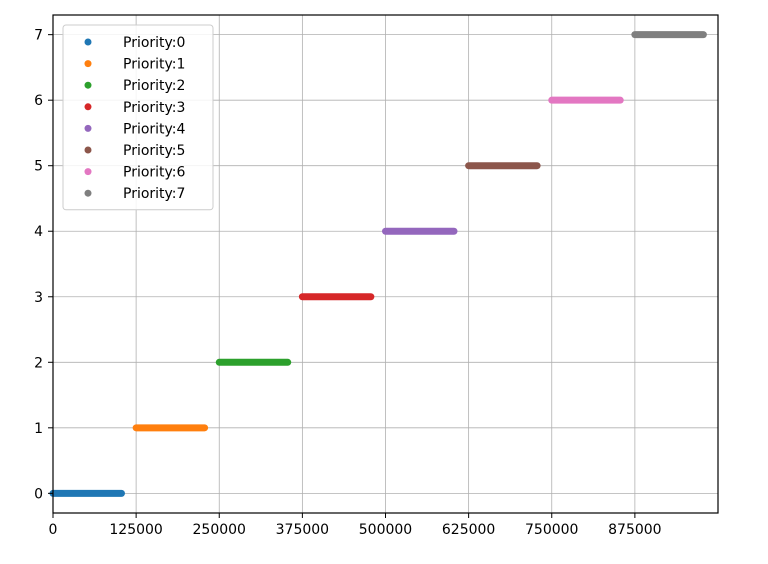 This screenshot has height=564, width=768. I want to click on x-tick-label: 500000, so click(385, 530).